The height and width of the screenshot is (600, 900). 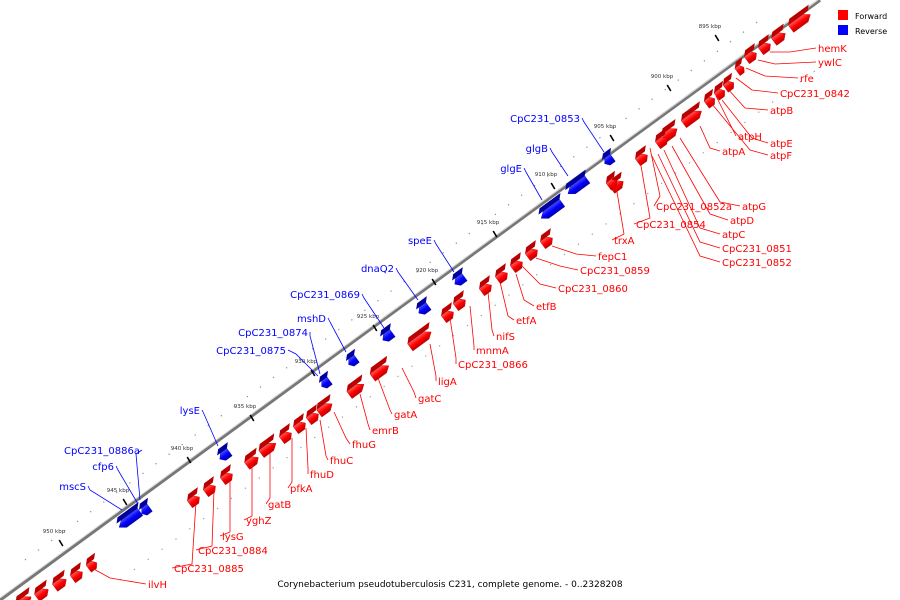 I want to click on tick-label: 915 kbp, so click(x=488, y=223).